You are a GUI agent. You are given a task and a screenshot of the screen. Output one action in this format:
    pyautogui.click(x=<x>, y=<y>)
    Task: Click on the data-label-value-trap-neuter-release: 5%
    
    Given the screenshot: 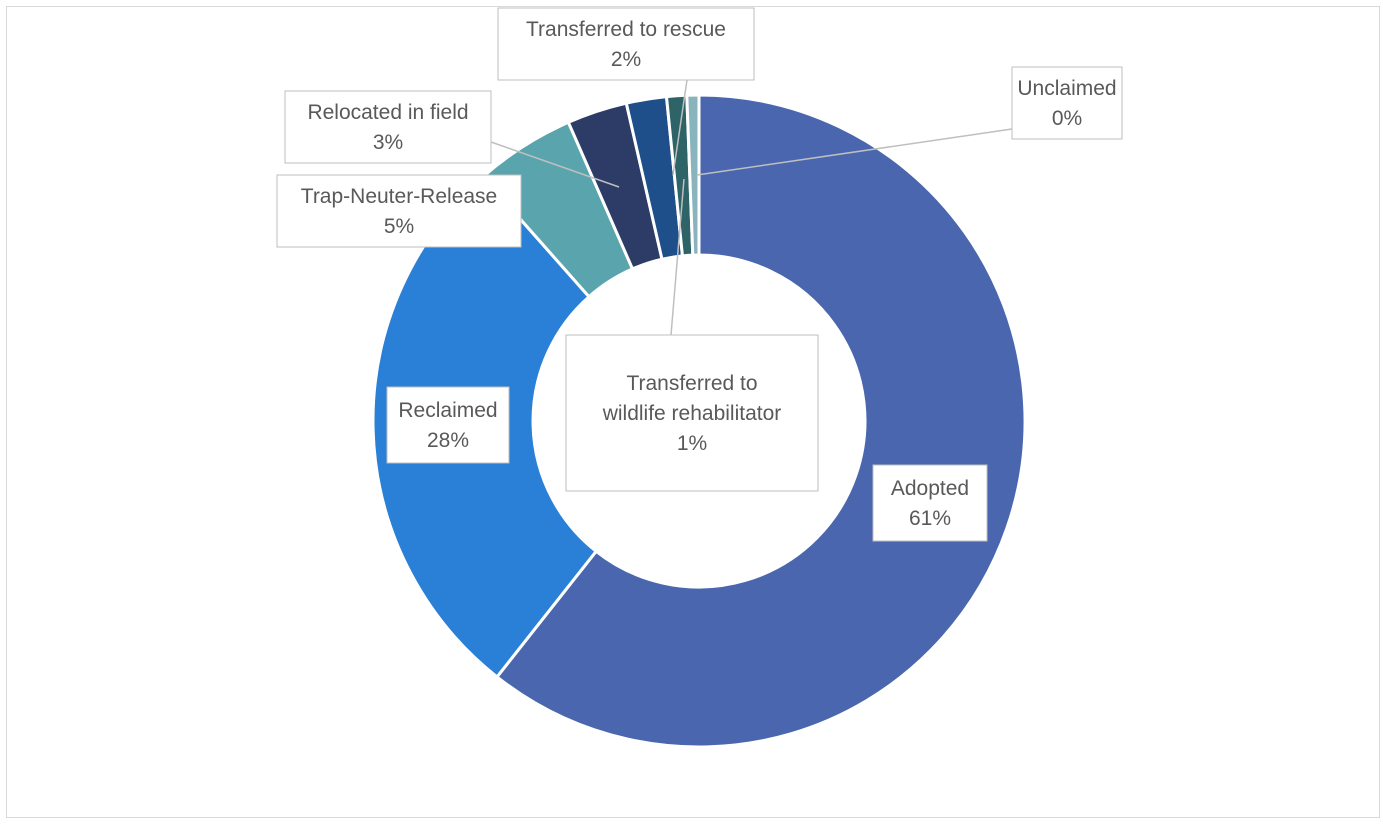 What is the action you would take?
    pyautogui.click(x=399, y=226)
    